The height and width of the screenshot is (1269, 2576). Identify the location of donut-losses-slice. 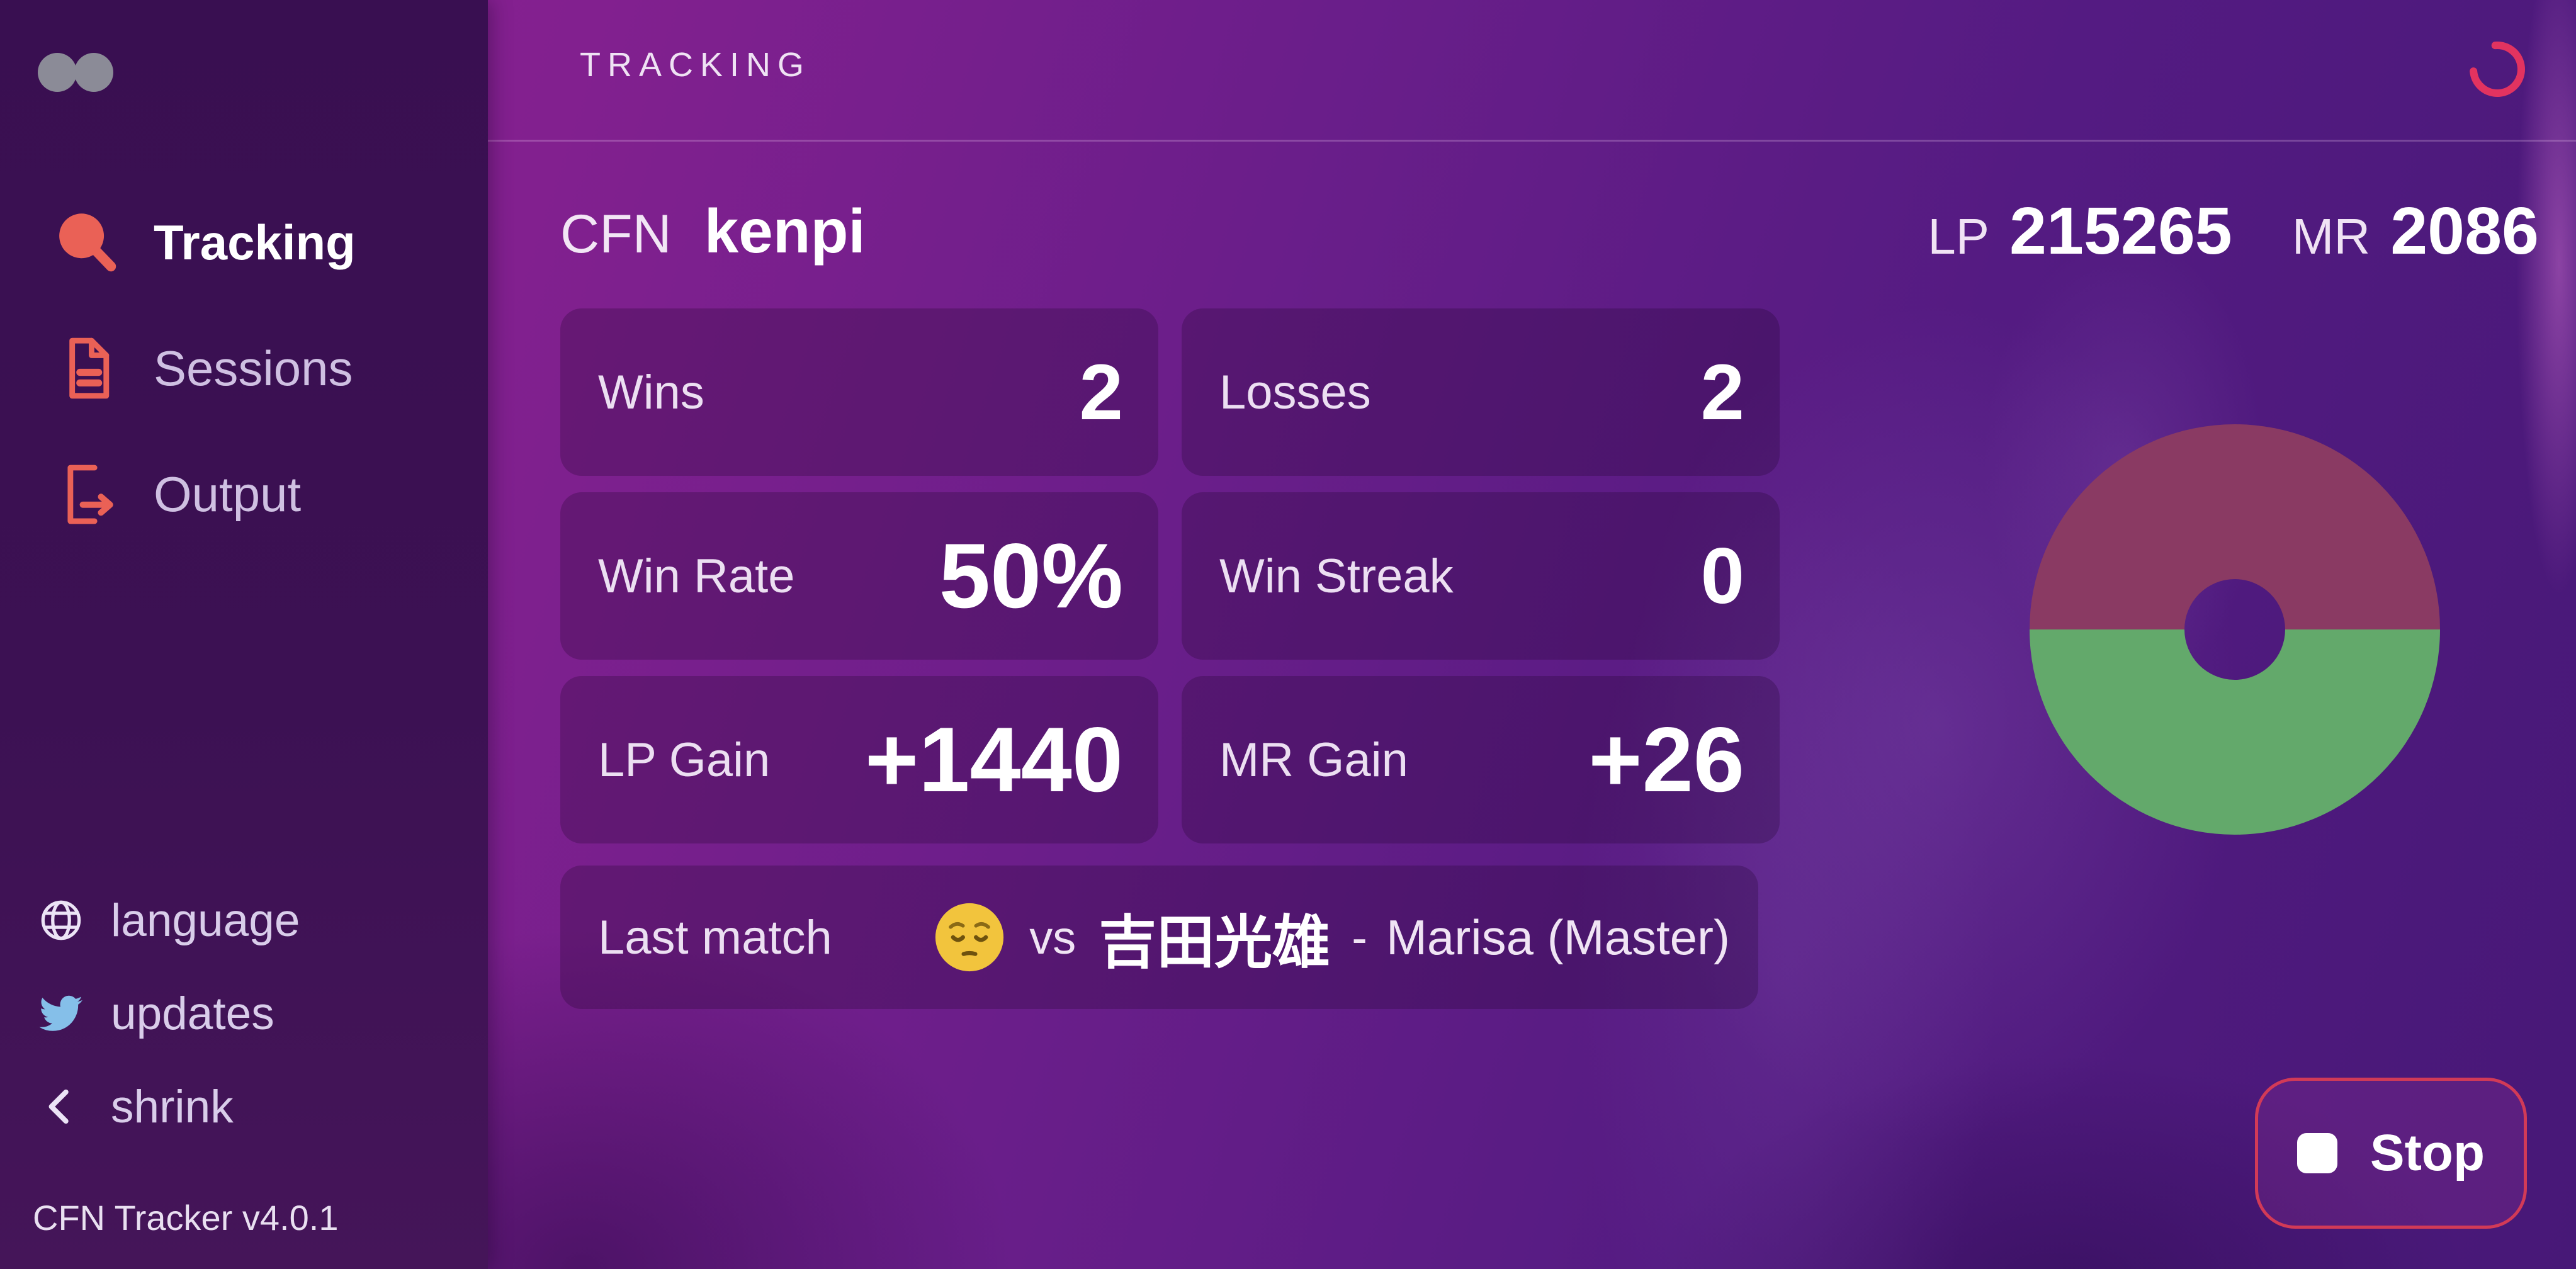
(2235, 526).